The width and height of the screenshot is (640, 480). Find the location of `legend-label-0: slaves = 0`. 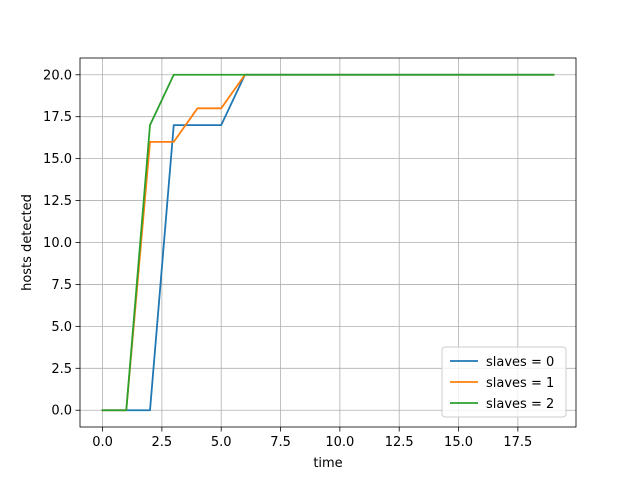

legend-label-0: slaves = 0 is located at coordinates (520, 362).